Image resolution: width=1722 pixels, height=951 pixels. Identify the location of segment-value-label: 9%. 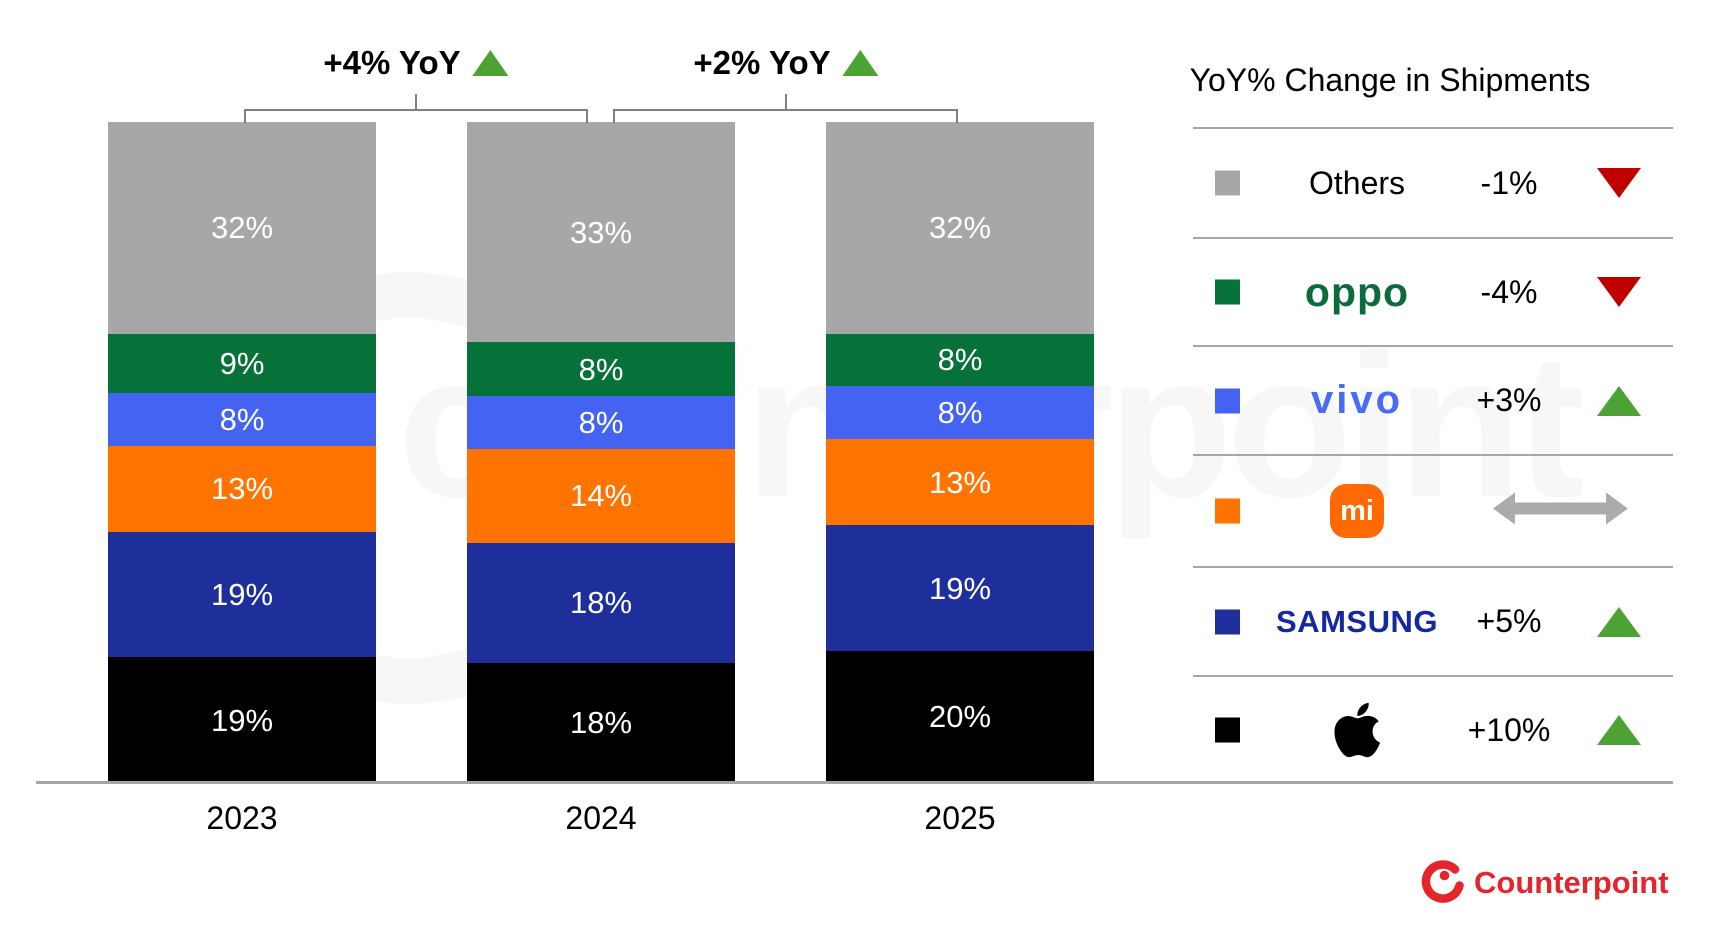
(242, 363).